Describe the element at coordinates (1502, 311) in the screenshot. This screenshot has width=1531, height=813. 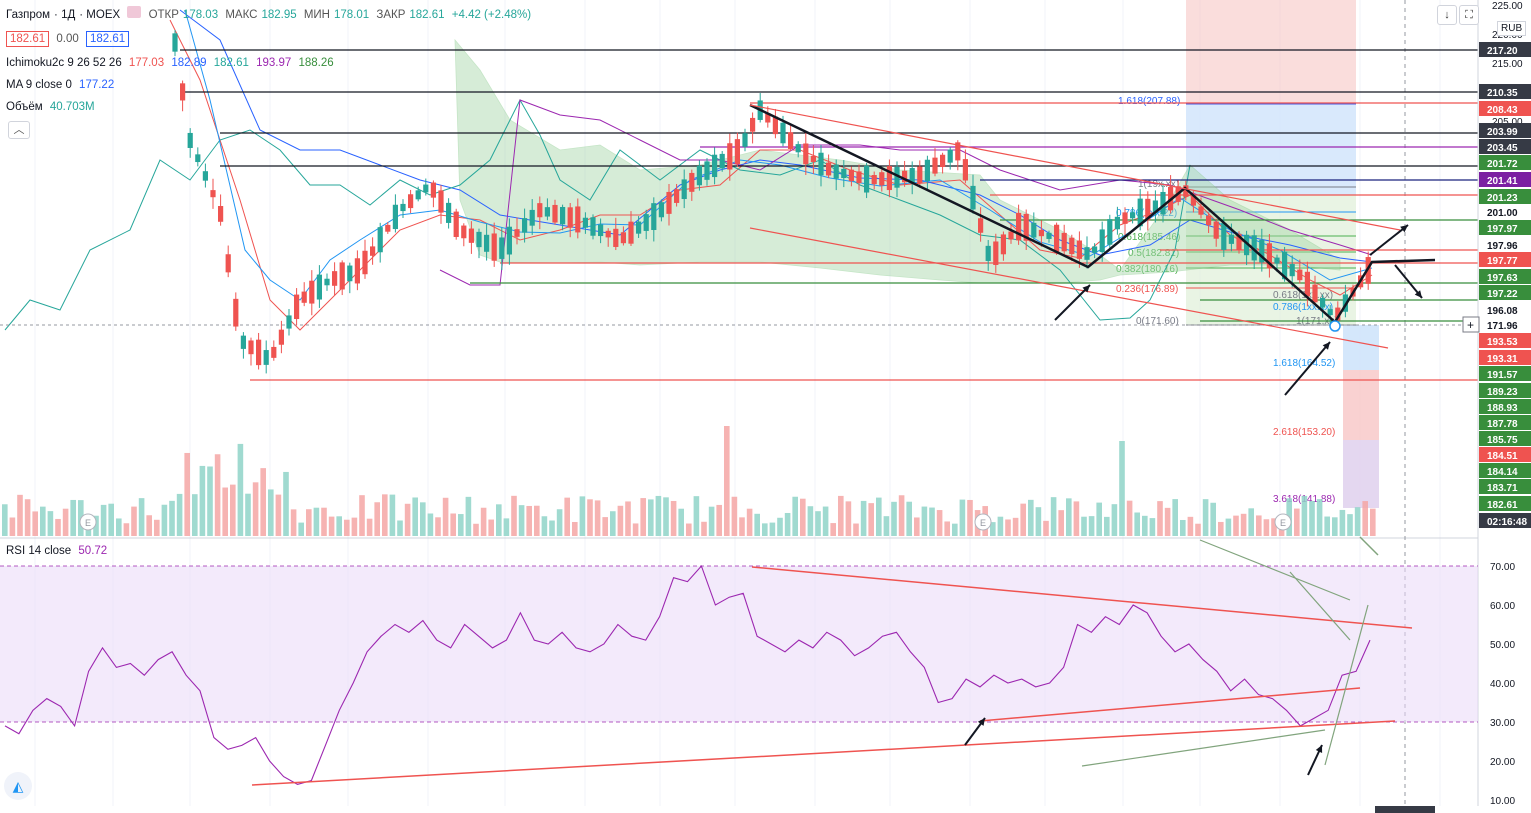
I see `price-tag-14: 196.08` at that location.